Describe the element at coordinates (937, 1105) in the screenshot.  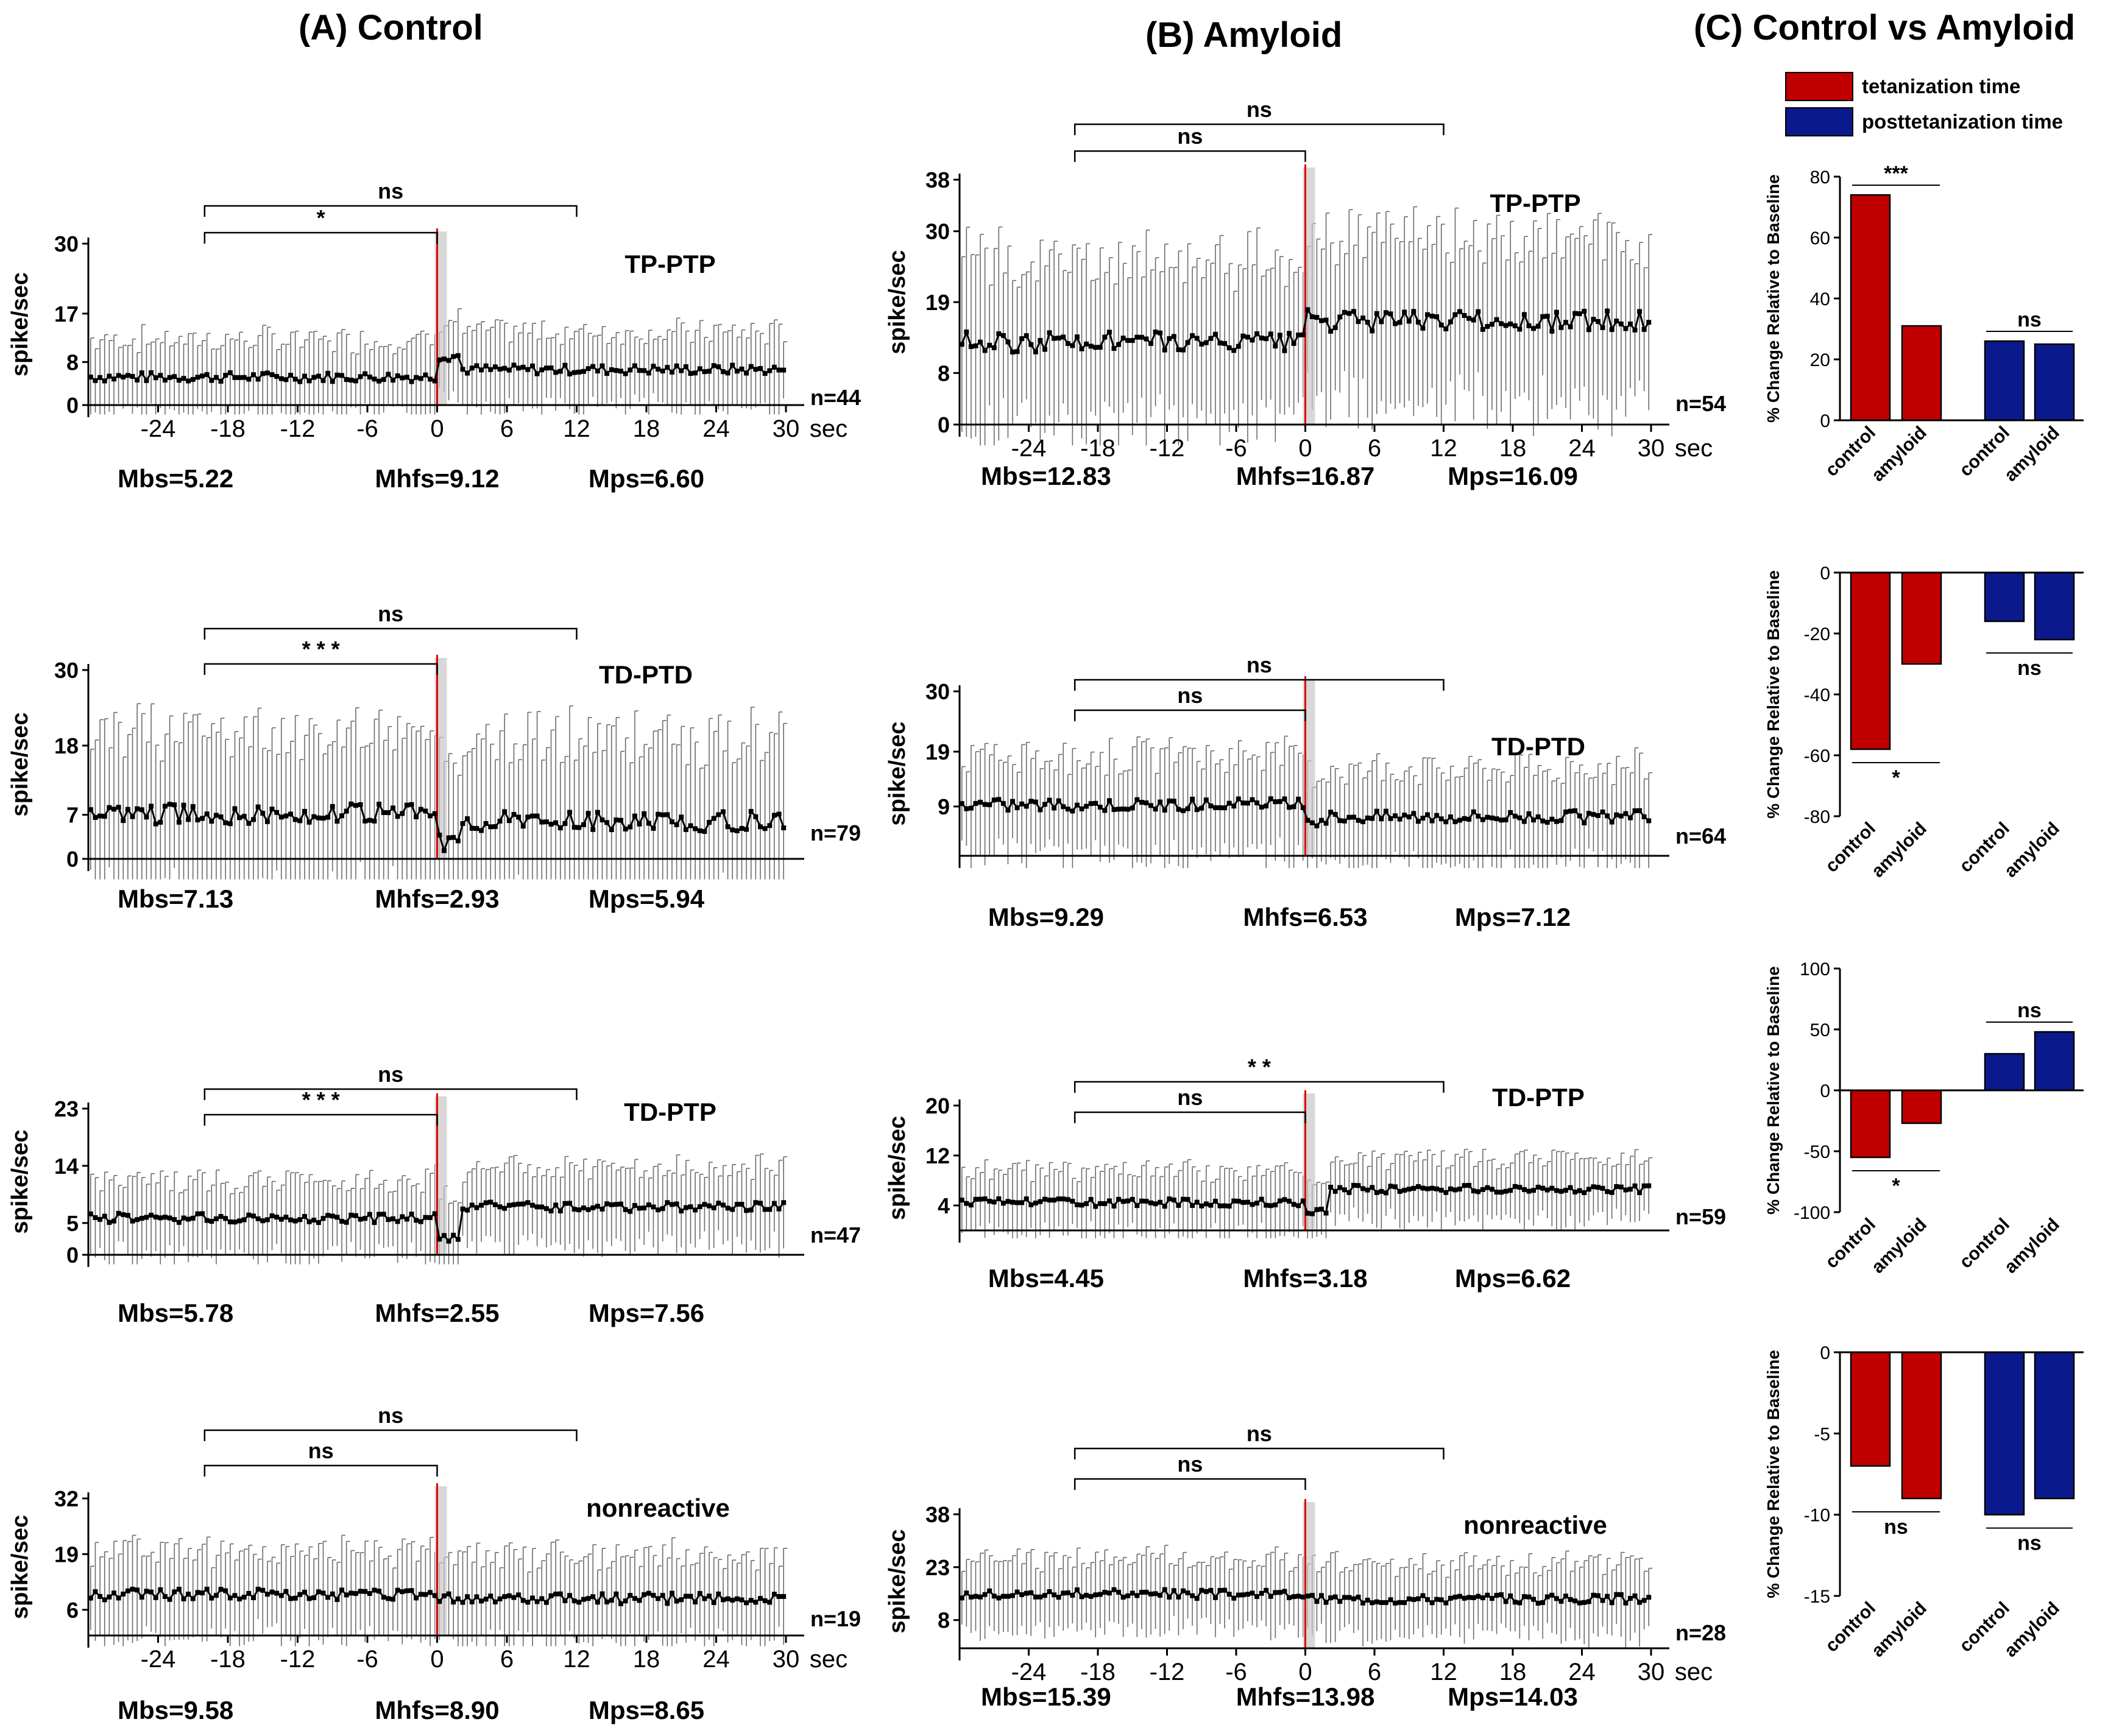
I see `y-tick-label: 20` at that location.